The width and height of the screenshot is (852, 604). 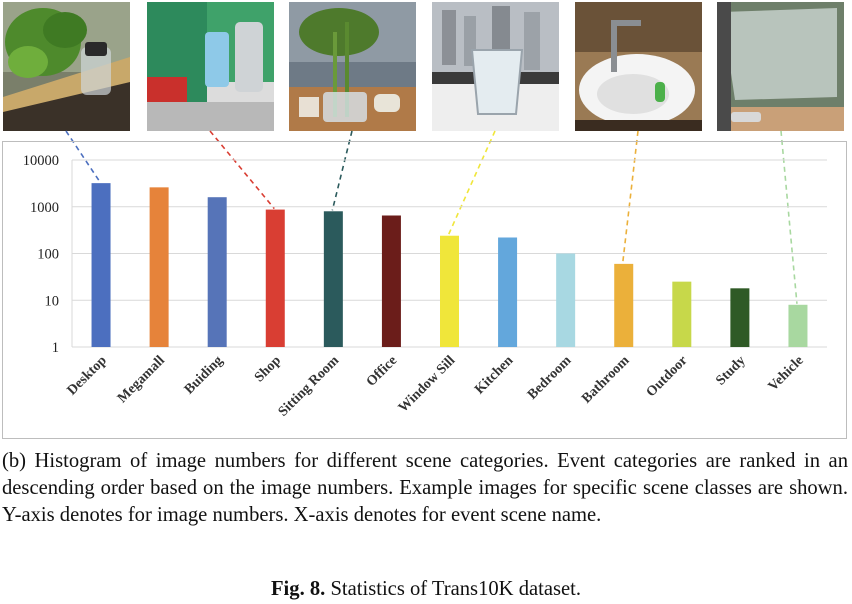 I want to click on sitting-room-photo, so click(x=352, y=66).